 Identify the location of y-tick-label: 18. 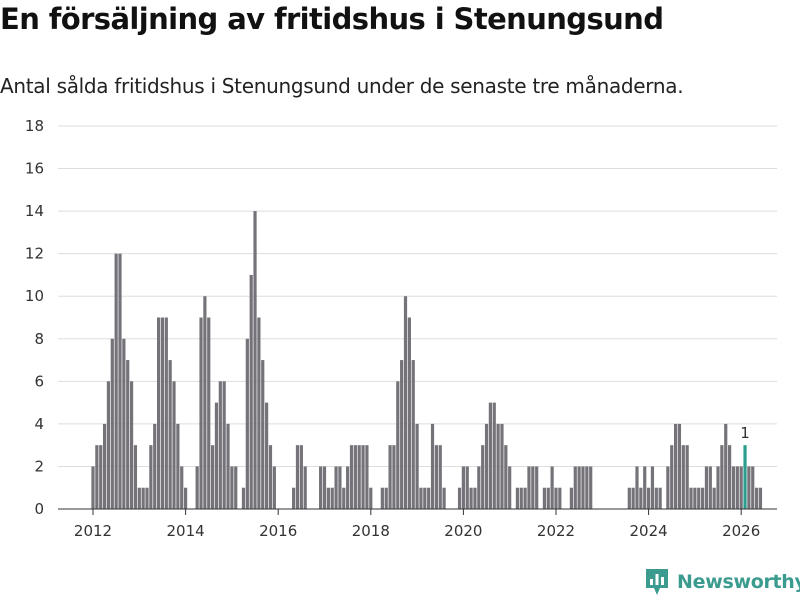
(34, 126).